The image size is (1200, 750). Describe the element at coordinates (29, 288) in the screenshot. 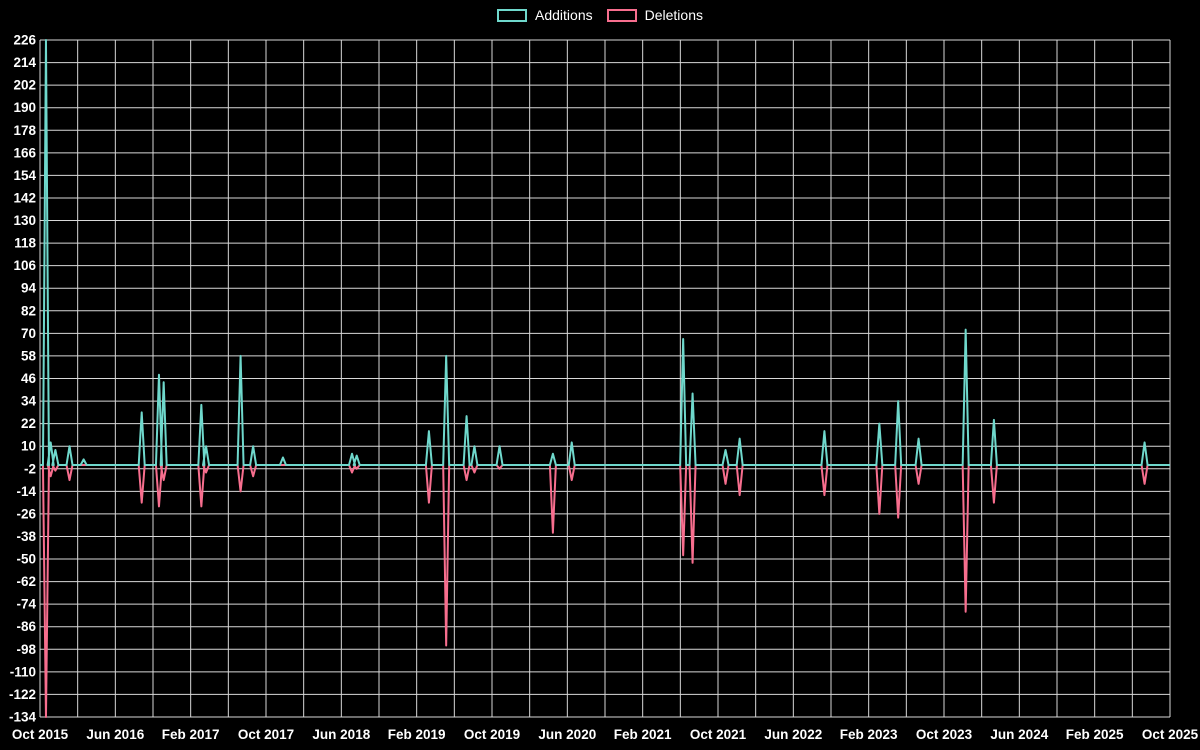

I see `svg-text: 94` at that location.